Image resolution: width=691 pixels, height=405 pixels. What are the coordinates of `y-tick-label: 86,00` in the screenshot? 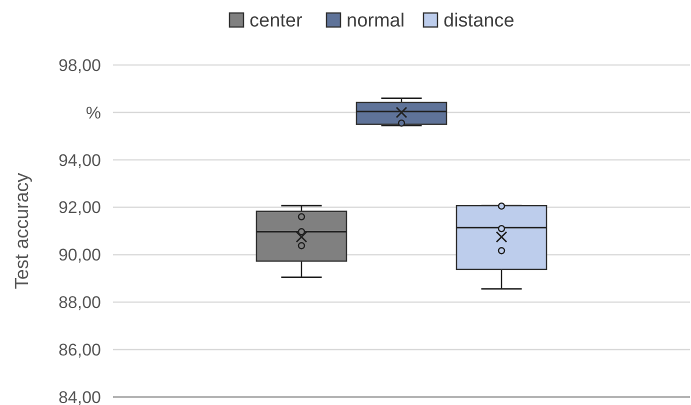 It's located at (79, 350).